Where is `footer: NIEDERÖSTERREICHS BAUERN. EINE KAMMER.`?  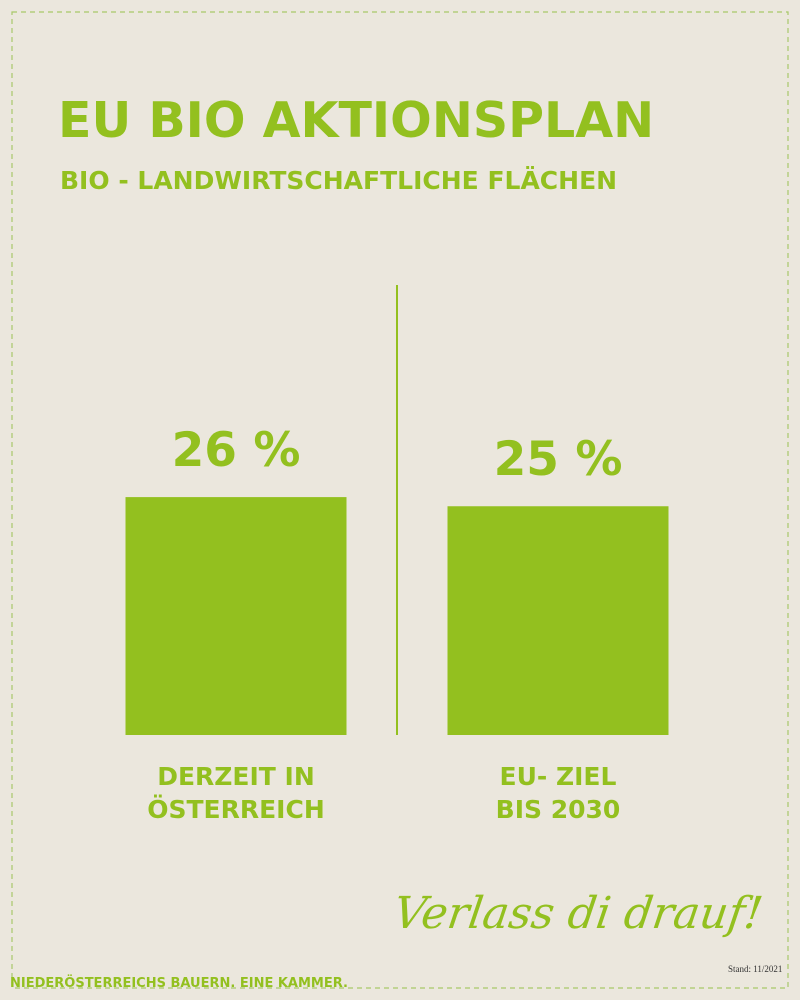
footer: NIEDERÖSTERREICHS BAUERN. EINE KAMMER. is located at coordinates (179, 983).